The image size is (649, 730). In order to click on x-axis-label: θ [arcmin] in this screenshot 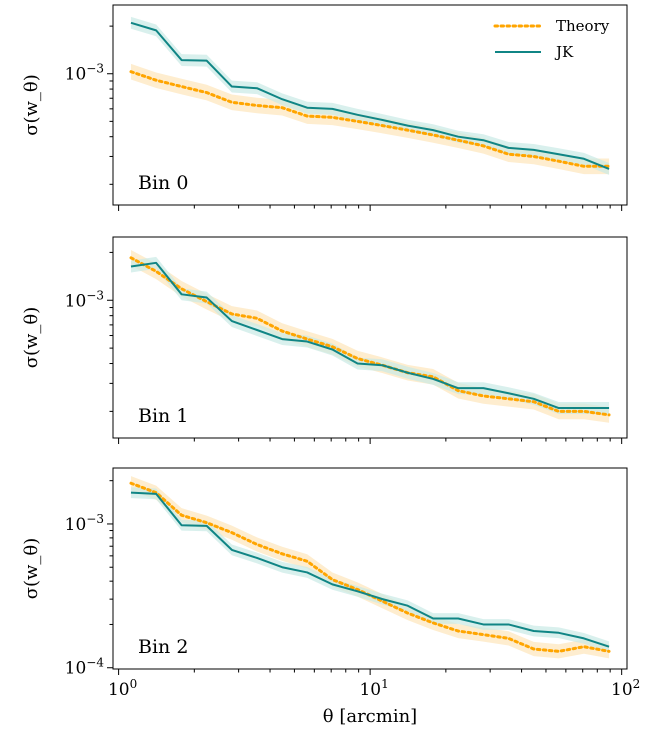, I will do `click(370, 716)`.